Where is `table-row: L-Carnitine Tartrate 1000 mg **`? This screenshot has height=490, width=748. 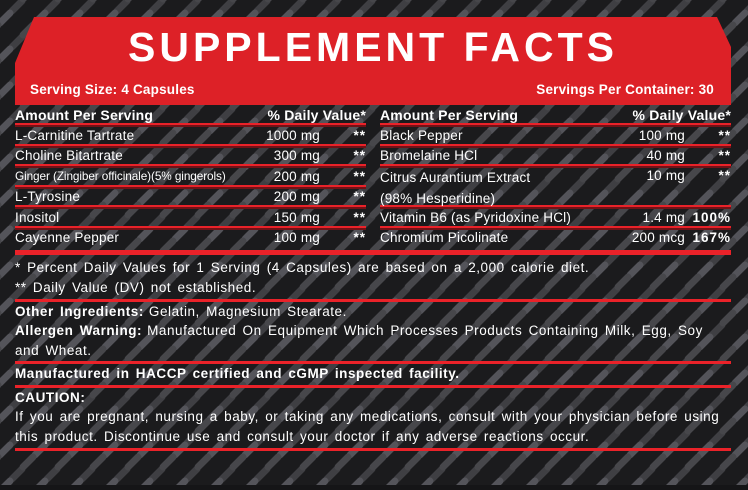 table-row: L-Carnitine Tartrate 1000 mg ** is located at coordinates (190, 135).